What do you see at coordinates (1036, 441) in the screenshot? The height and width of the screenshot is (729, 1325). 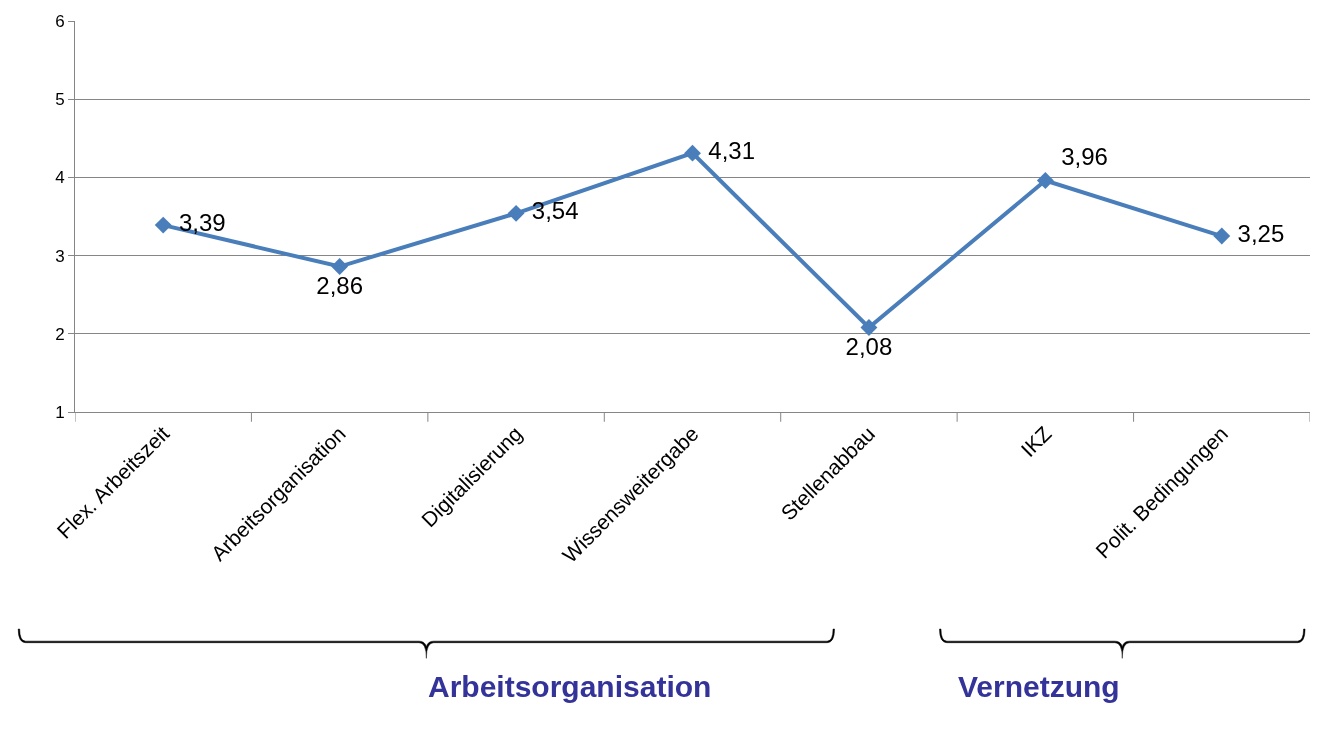 I see `x-tick-label: IKZ` at bounding box center [1036, 441].